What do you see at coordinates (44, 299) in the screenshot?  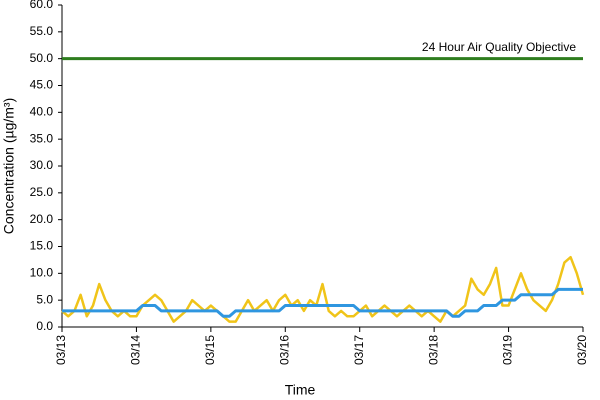 I see `y-tick-label: 5.0` at bounding box center [44, 299].